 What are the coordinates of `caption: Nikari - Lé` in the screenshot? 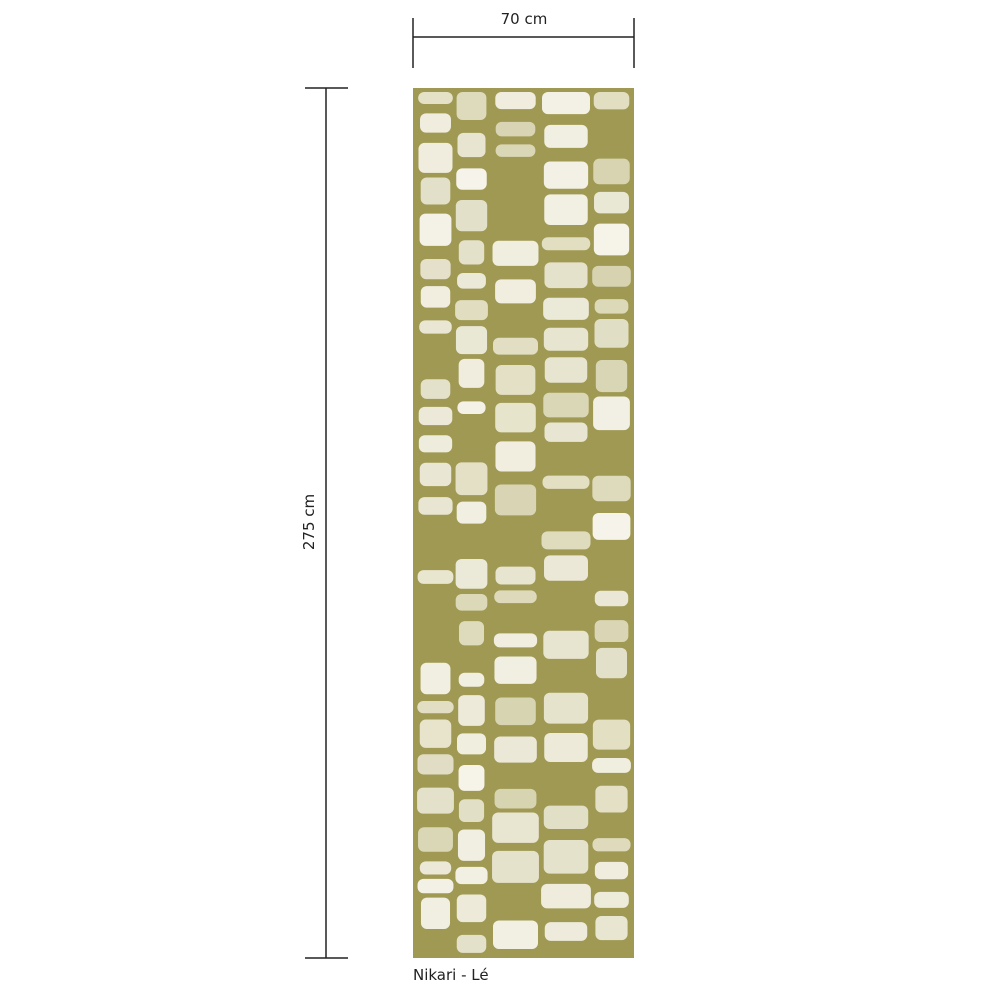 It's located at (451, 975).